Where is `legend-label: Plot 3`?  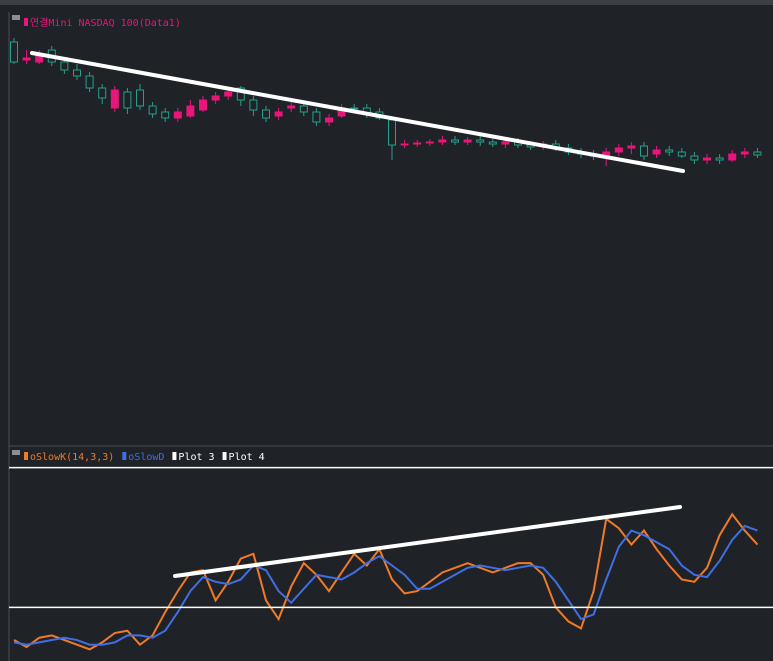
legend-label: Plot 3 is located at coordinates (196, 457).